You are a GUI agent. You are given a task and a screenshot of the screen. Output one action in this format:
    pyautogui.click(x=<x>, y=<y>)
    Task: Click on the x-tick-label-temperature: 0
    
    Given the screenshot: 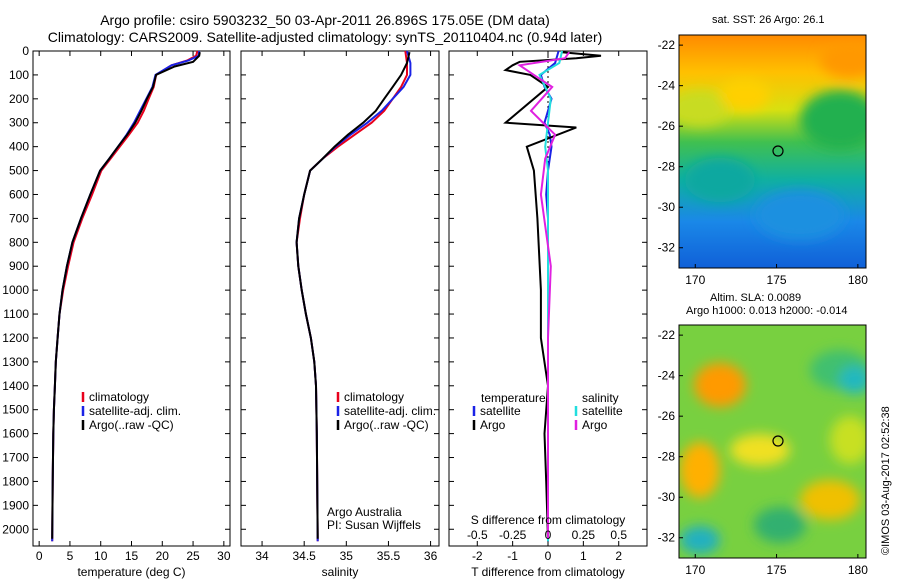 What is the action you would take?
    pyautogui.click(x=39, y=556)
    